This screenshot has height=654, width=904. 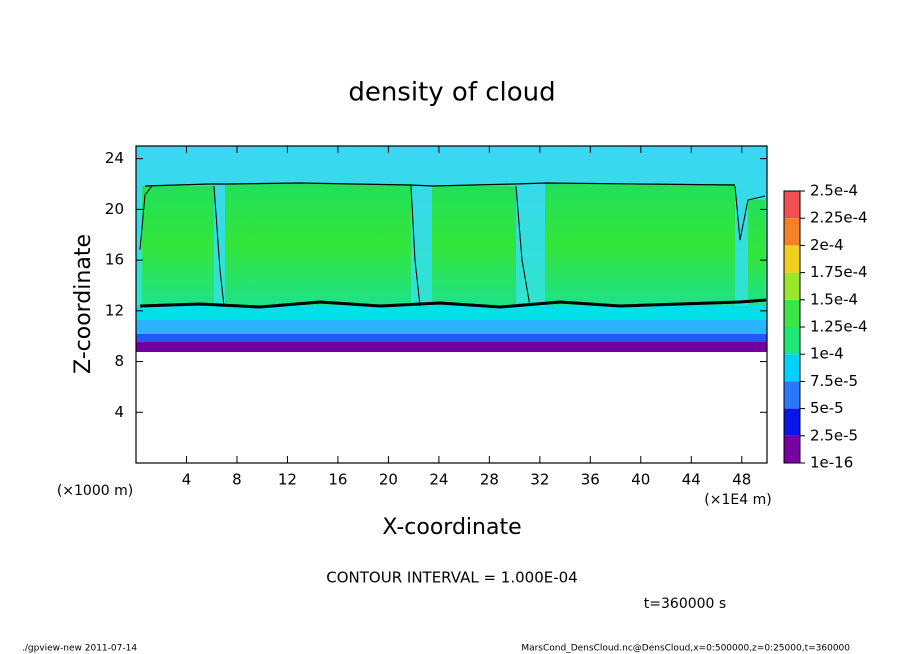 What do you see at coordinates (287, 480) in the screenshot?
I see `x-tick-label: 12` at bounding box center [287, 480].